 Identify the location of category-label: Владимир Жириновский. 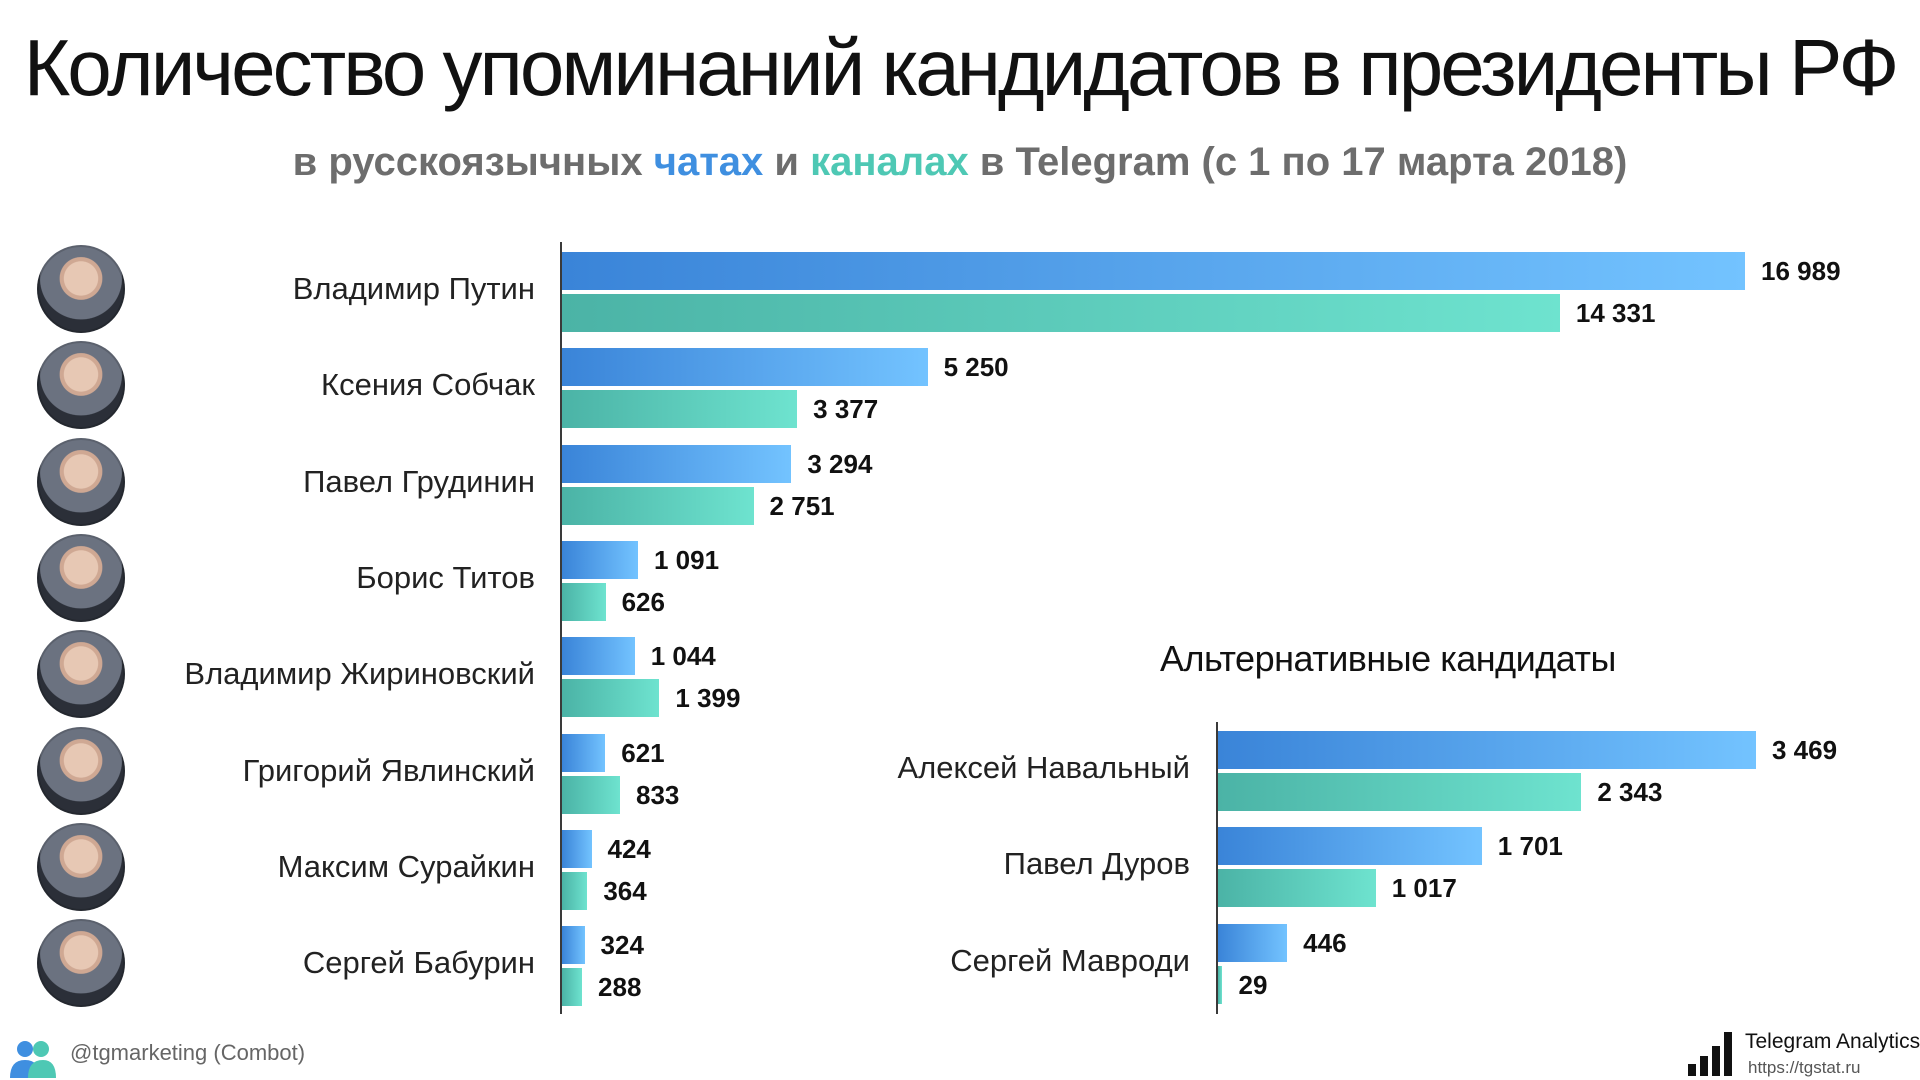
(359, 674).